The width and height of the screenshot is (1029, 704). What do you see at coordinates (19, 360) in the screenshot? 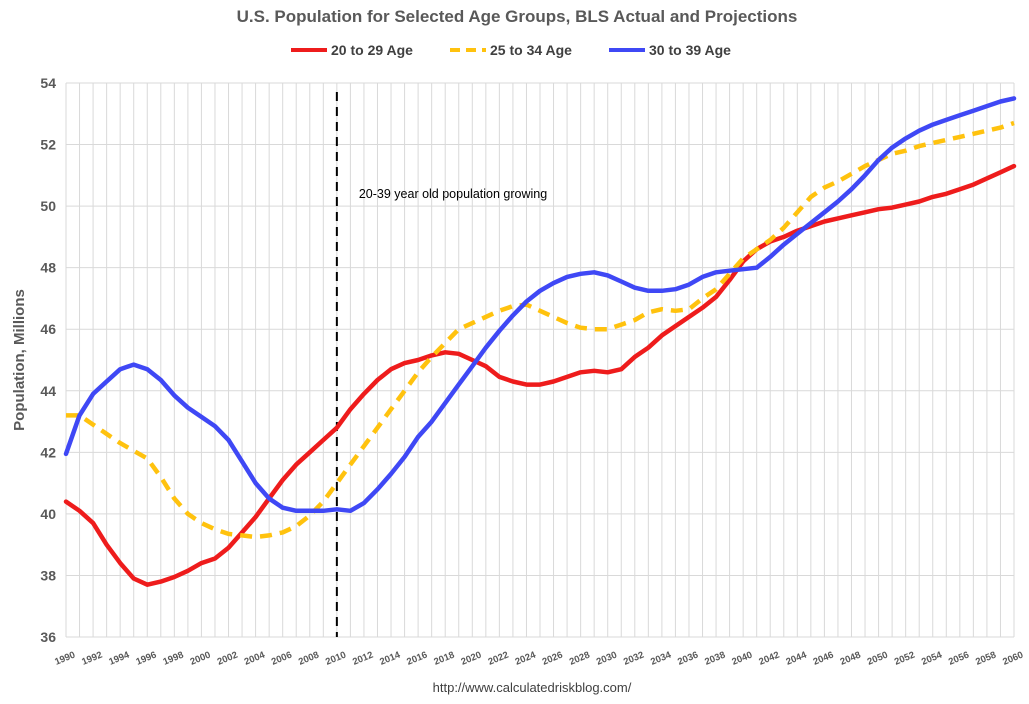
I see `y-axis-label: Population, Millions` at bounding box center [19, 360].